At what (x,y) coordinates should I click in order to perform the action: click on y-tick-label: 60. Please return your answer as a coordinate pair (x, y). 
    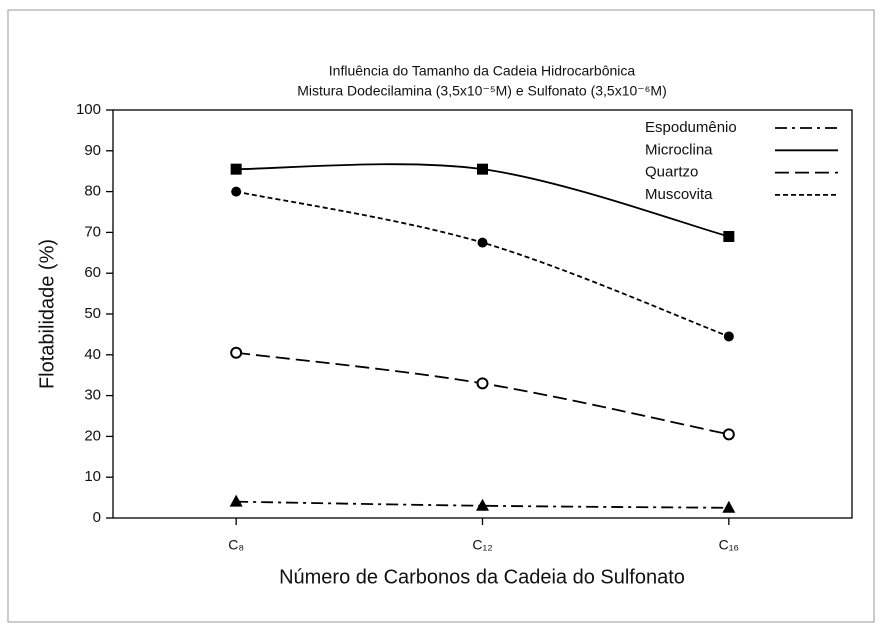
    Looking at the image, I should click on (92, 272).